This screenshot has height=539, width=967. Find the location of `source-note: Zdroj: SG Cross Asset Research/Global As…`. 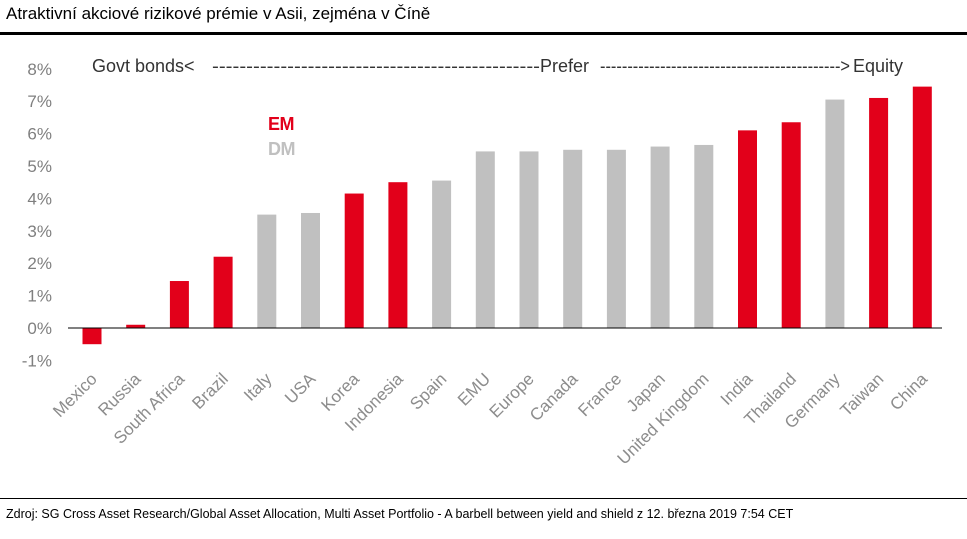

source-note: Zdroj: SG Cross Asset Research/Global As… is located at coordinates (400, 514).